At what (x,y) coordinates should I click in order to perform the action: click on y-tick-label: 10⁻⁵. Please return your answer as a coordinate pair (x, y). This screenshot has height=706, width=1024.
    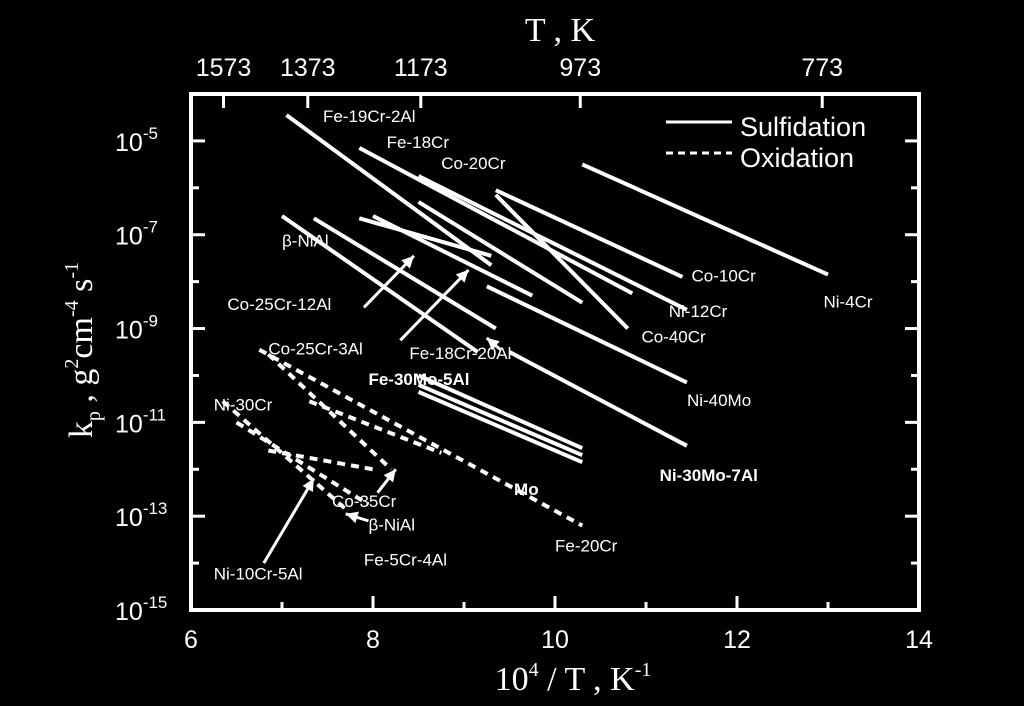
    Looking at the image, I should click on (136, 140).